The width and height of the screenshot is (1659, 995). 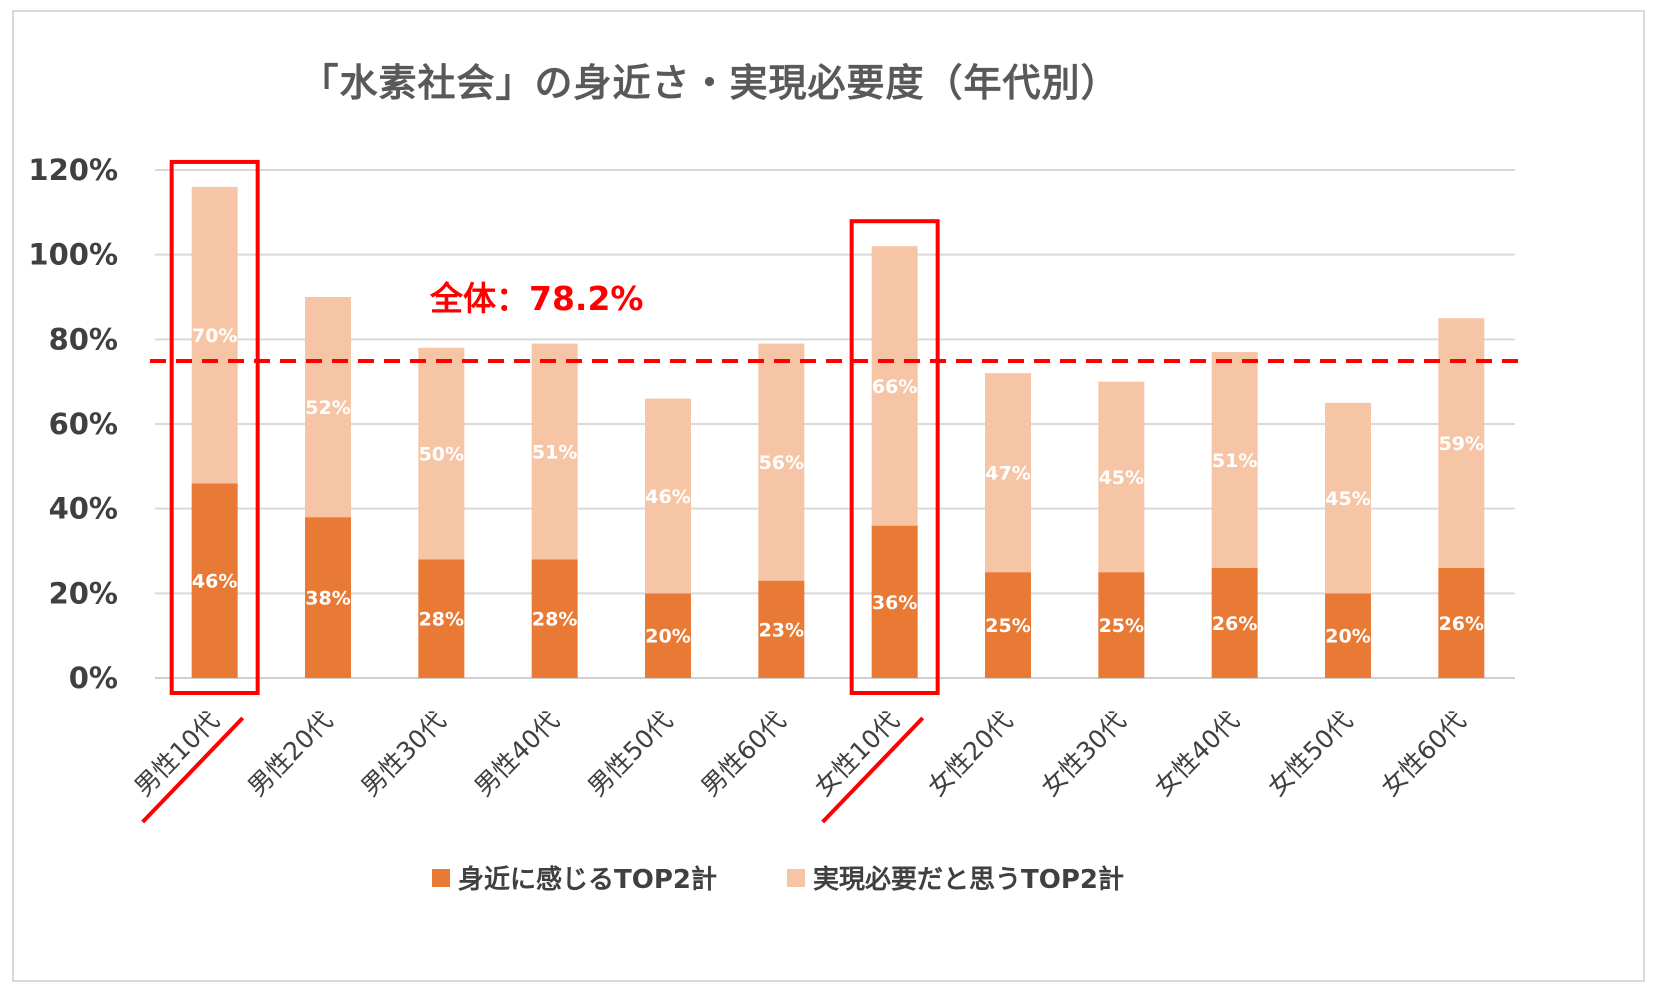 I want to click on data-label: 50%, so click(x=441, y=455).